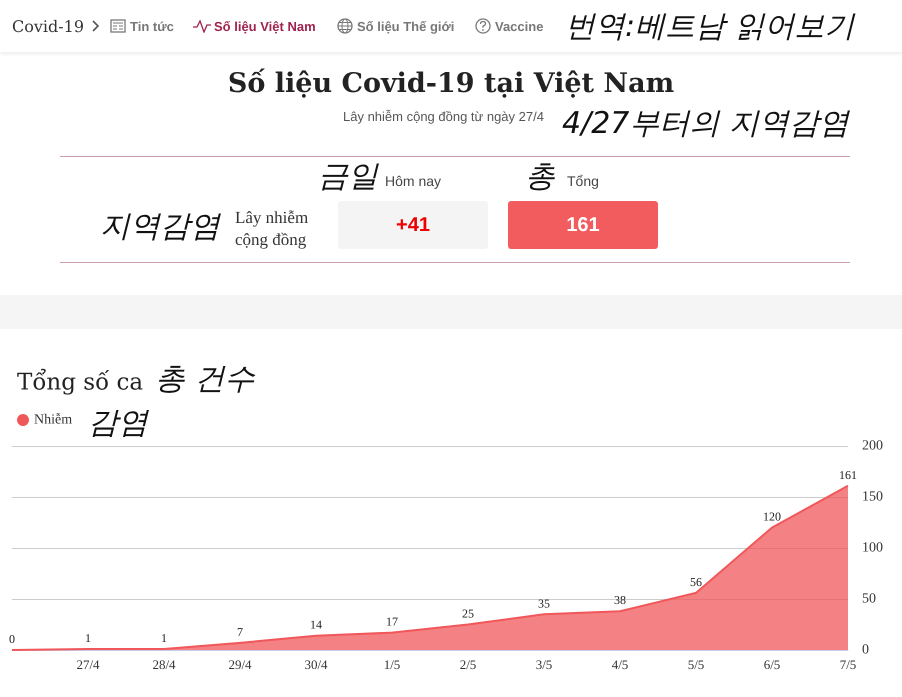 This screenshot has height=697, width=902. Describe the element at coordinates (48, 26) in the screenshot. I see `text: Covid-19` at that location.